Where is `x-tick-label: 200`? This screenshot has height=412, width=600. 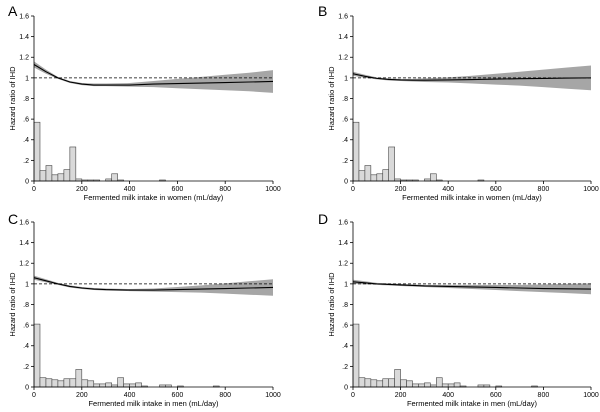 x-tick-label: 200 is located at coordinates (82, 395).